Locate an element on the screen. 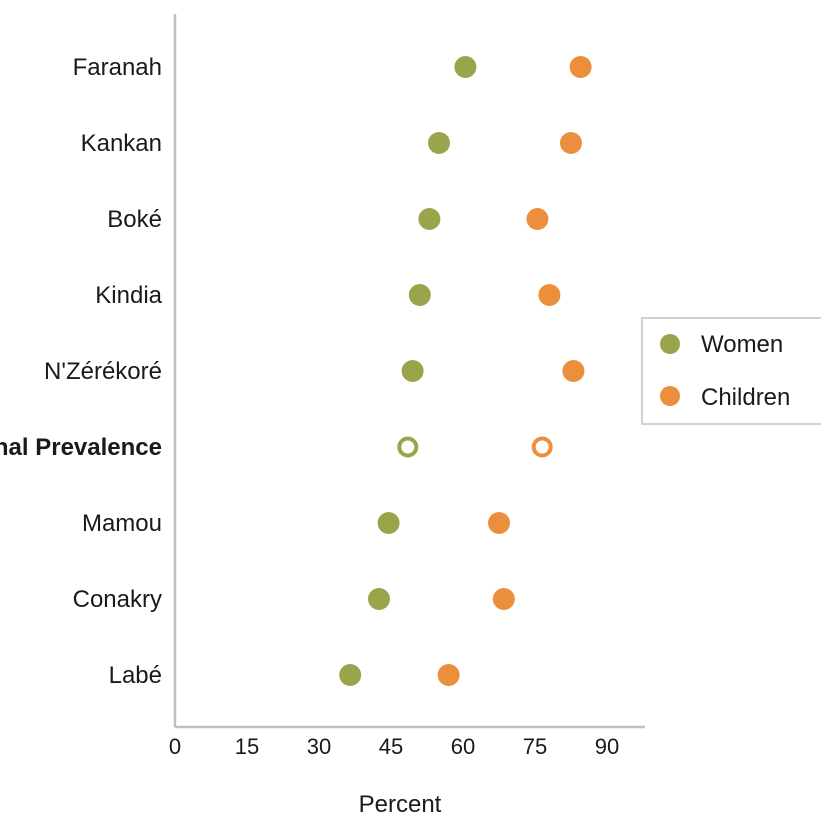  point-children-faranah is located at coordinates (580, 67).